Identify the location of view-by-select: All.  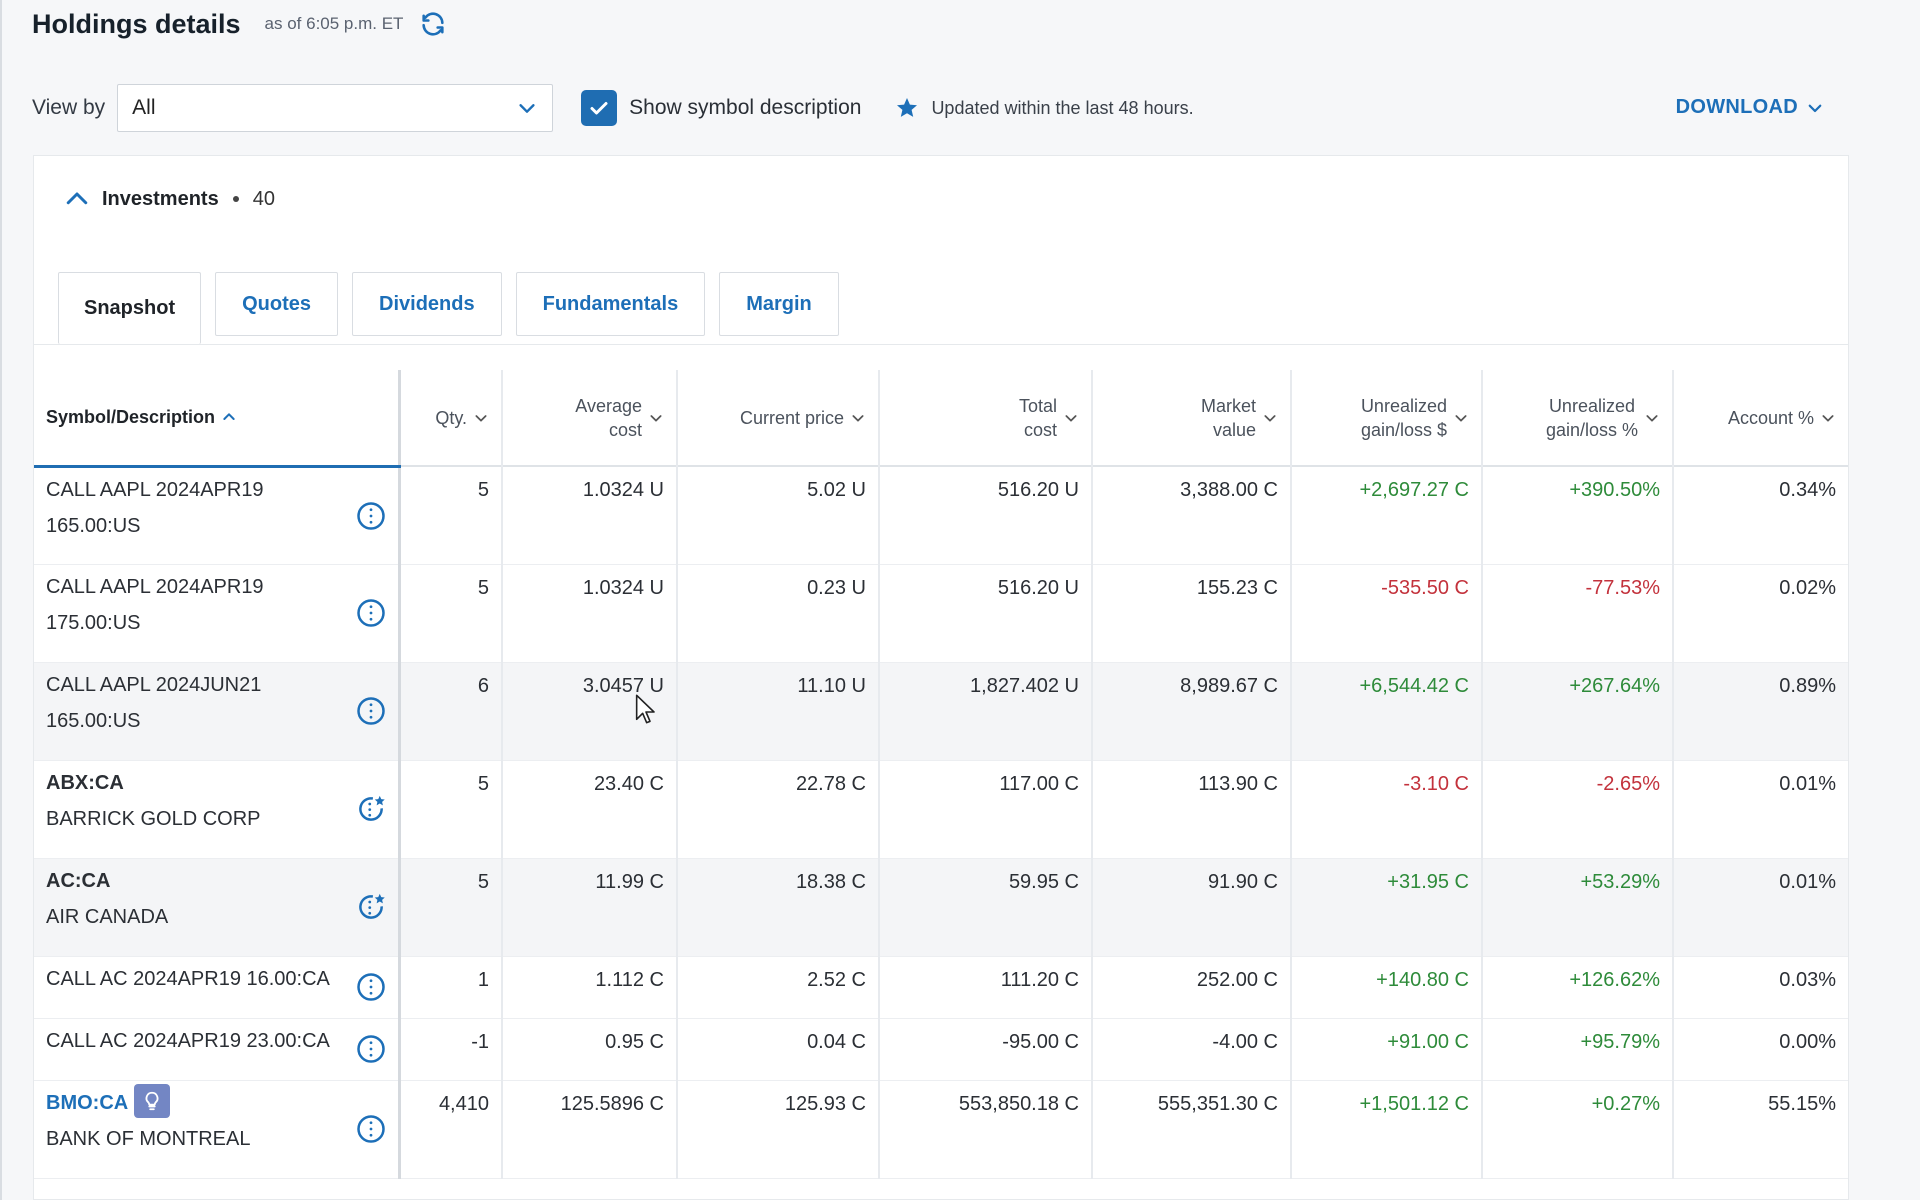
(335, 108).